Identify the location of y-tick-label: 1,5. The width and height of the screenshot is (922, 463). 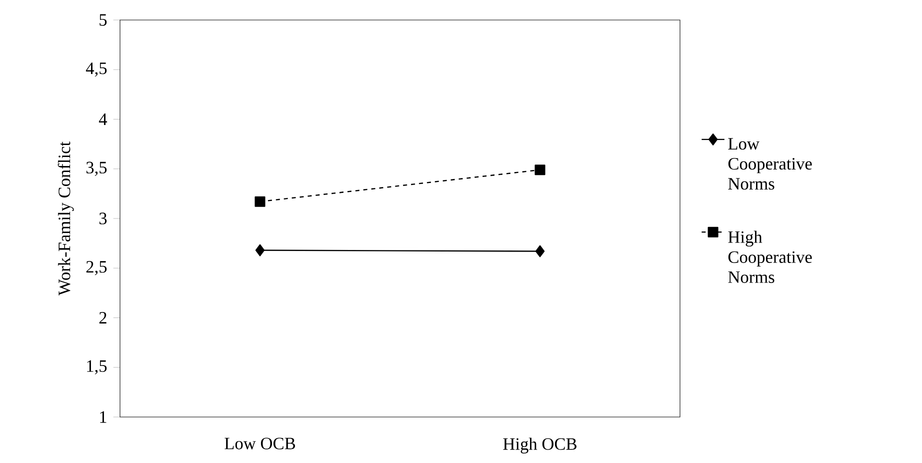
(97, 367).